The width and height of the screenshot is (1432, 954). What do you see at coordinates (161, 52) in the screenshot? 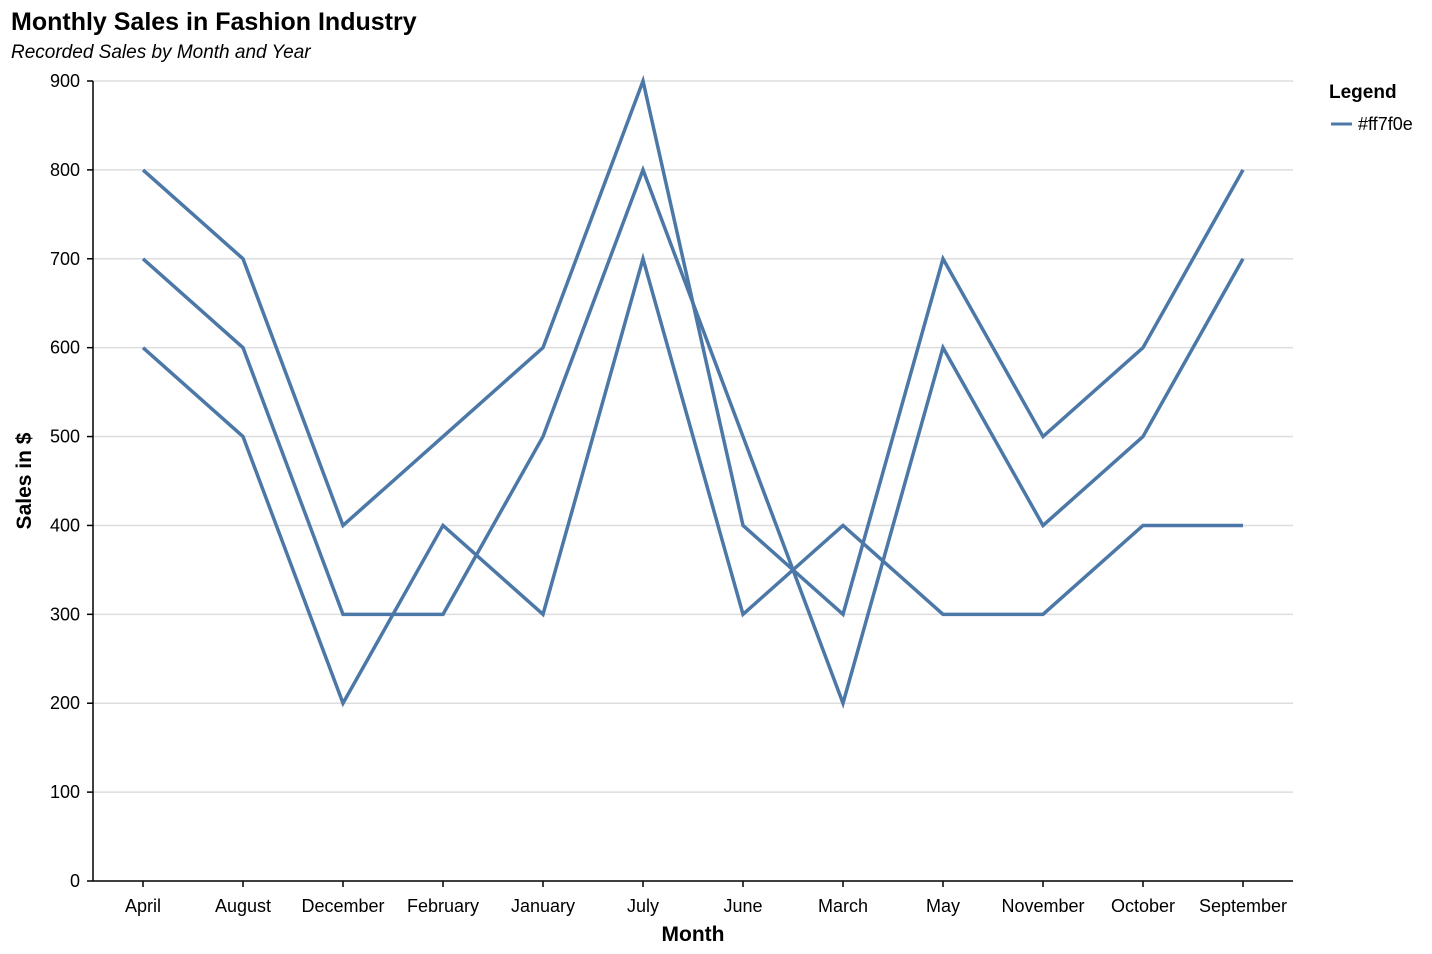
I see `chart-subtitle: Recorded Sales by Month and Year` at bounding box center [161, 52].